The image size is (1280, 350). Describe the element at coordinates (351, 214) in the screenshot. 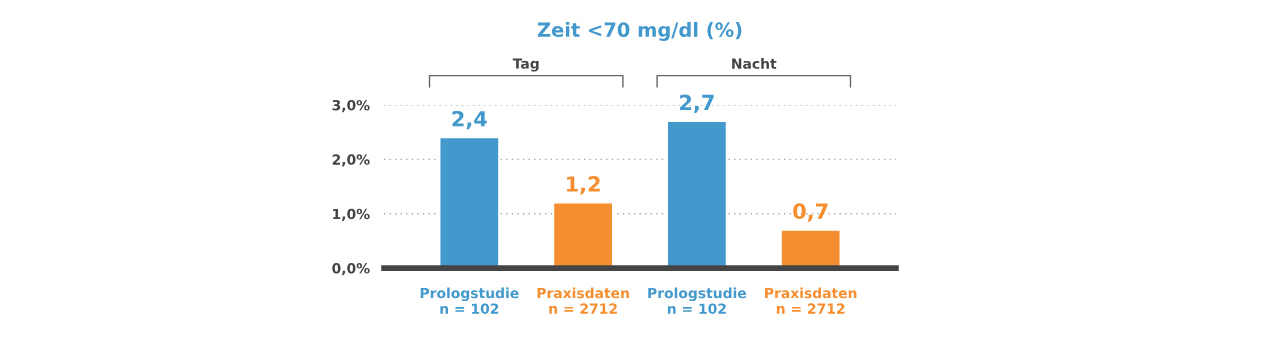

I see `y-tick-label: 1,0%` at that location.